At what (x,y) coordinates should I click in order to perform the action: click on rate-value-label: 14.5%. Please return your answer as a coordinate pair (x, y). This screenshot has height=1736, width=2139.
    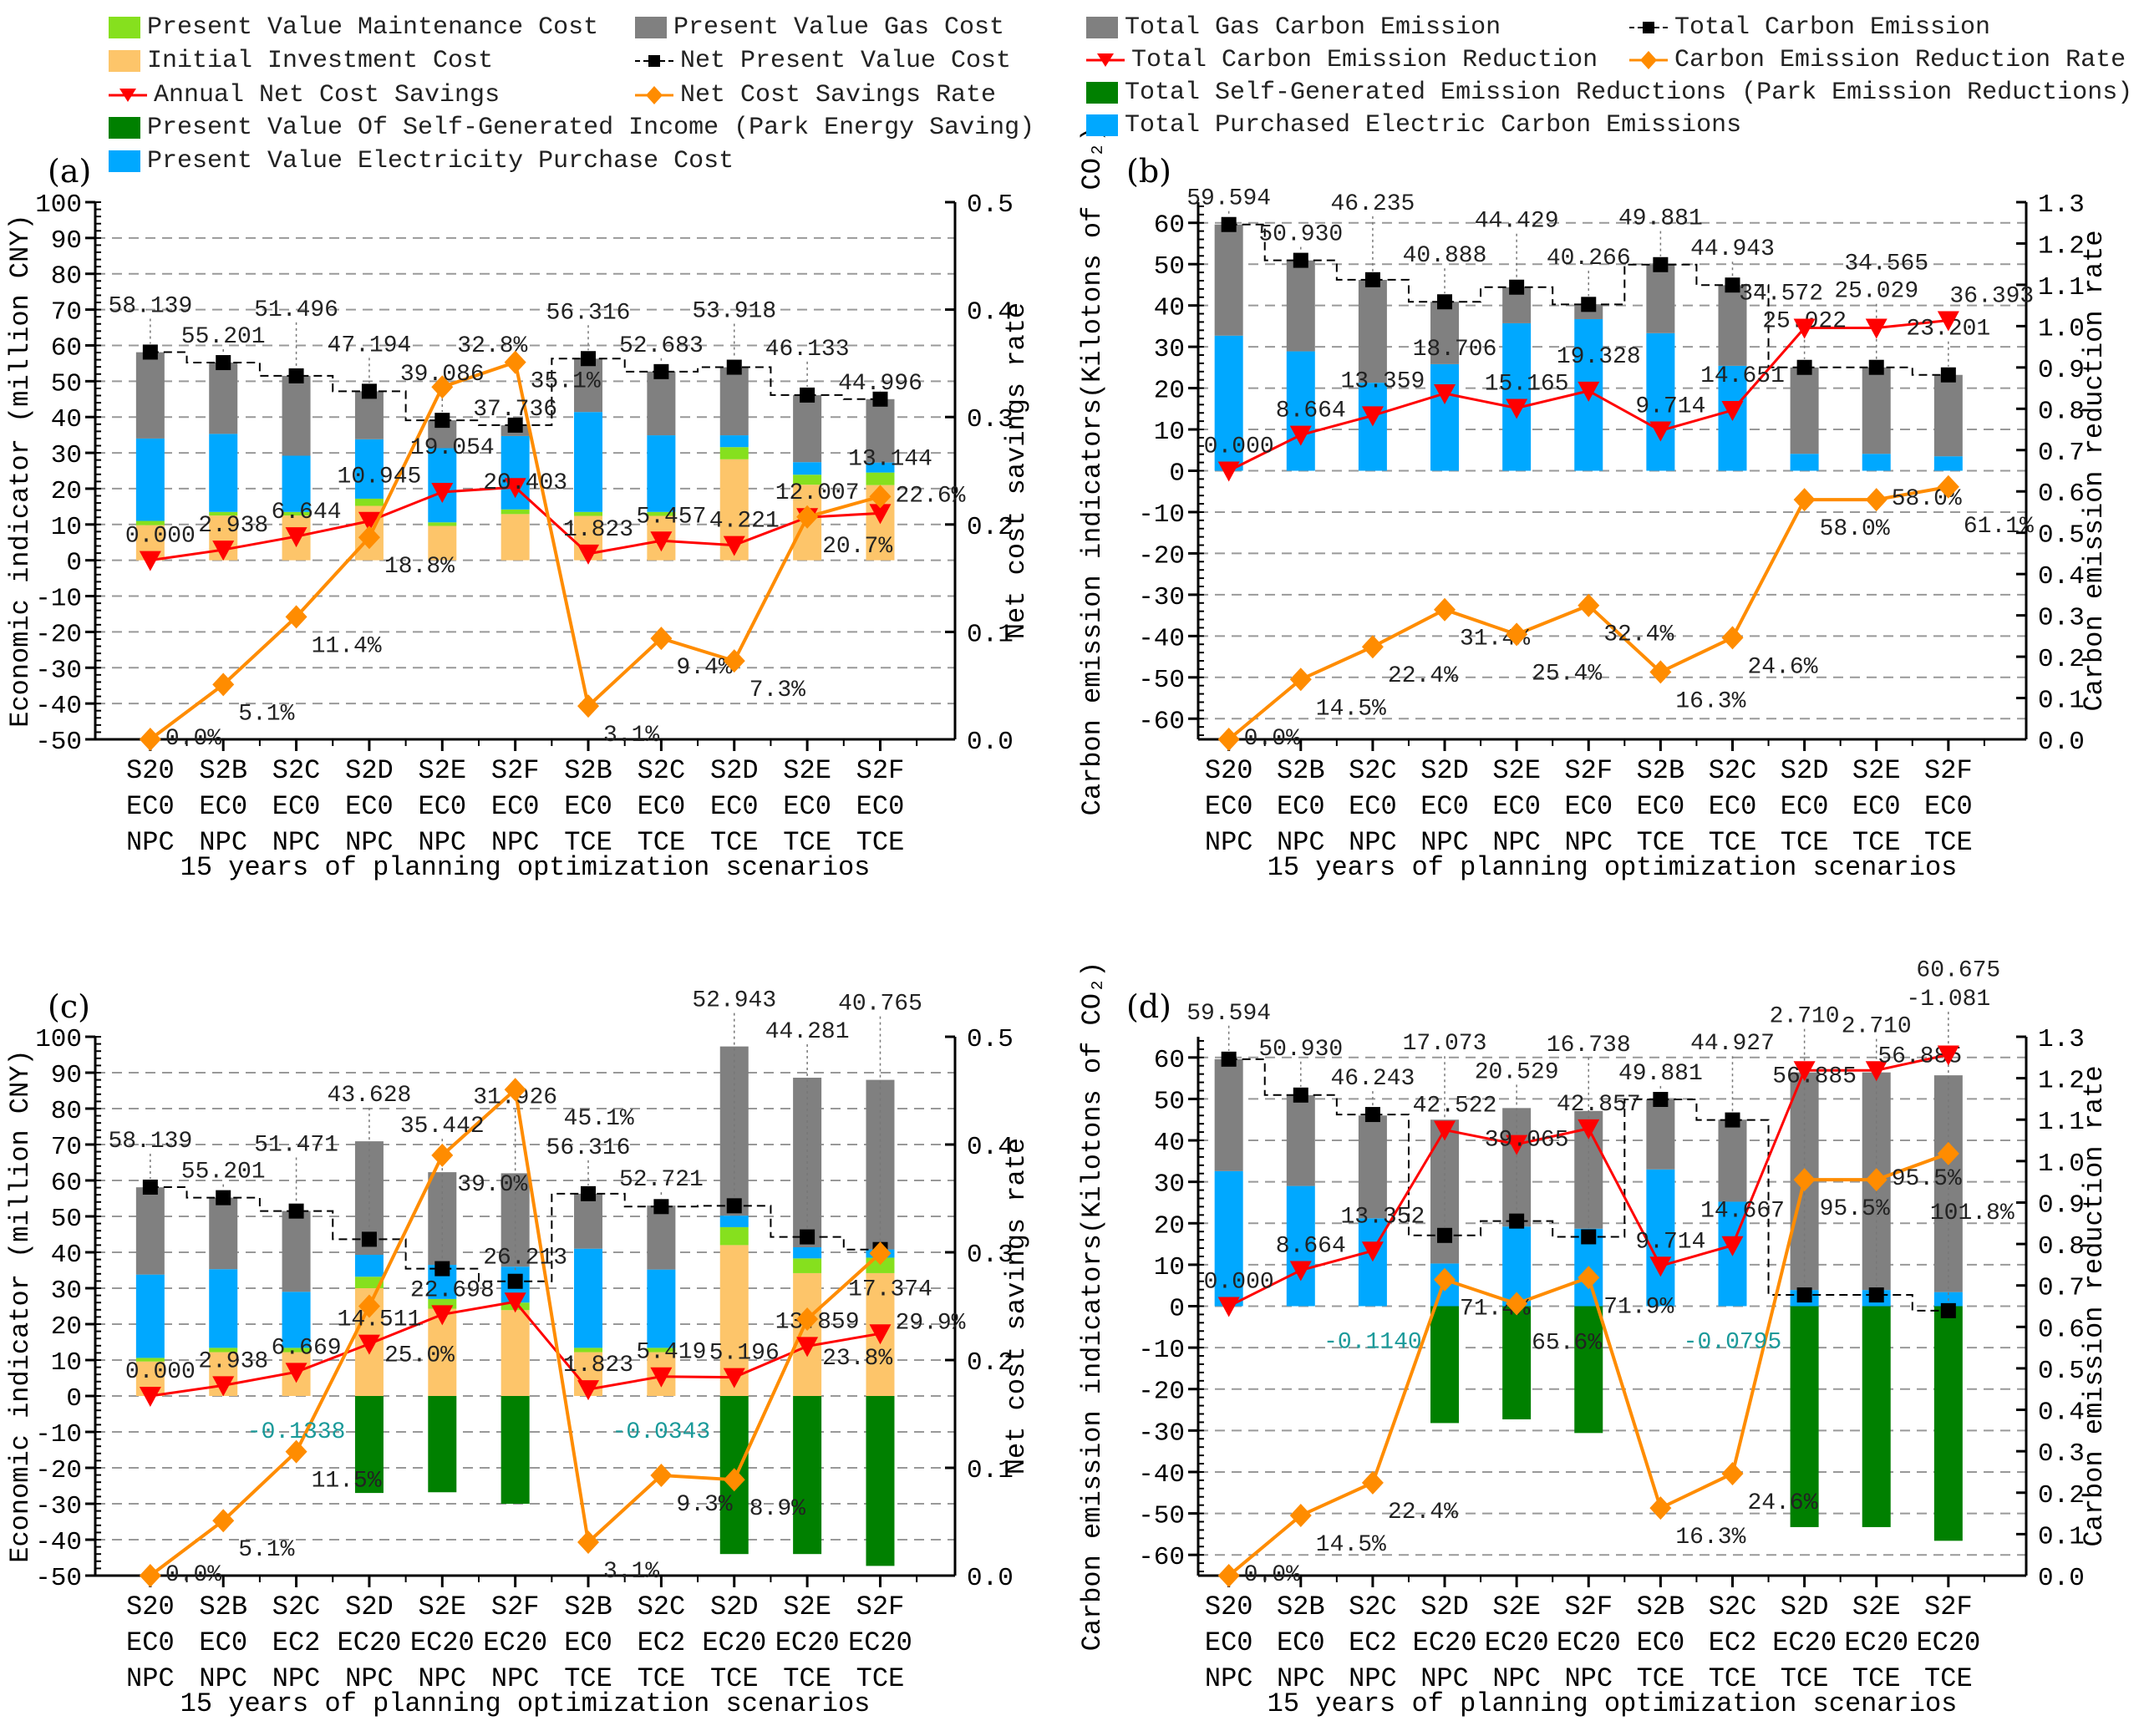
    Looking at the image, I should click on (1351, 1545).